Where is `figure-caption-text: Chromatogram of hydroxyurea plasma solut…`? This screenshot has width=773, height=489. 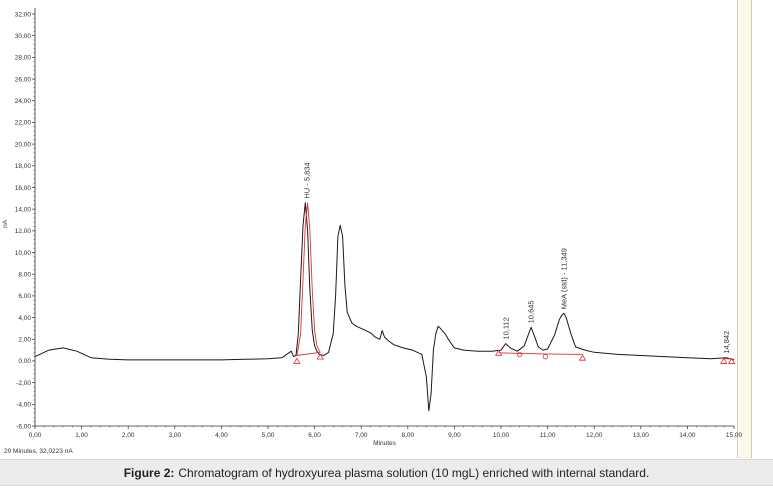 figure-caption-text: Chromatogram of hydroxyurea plasma solut… is located at coordinates (414, 472).